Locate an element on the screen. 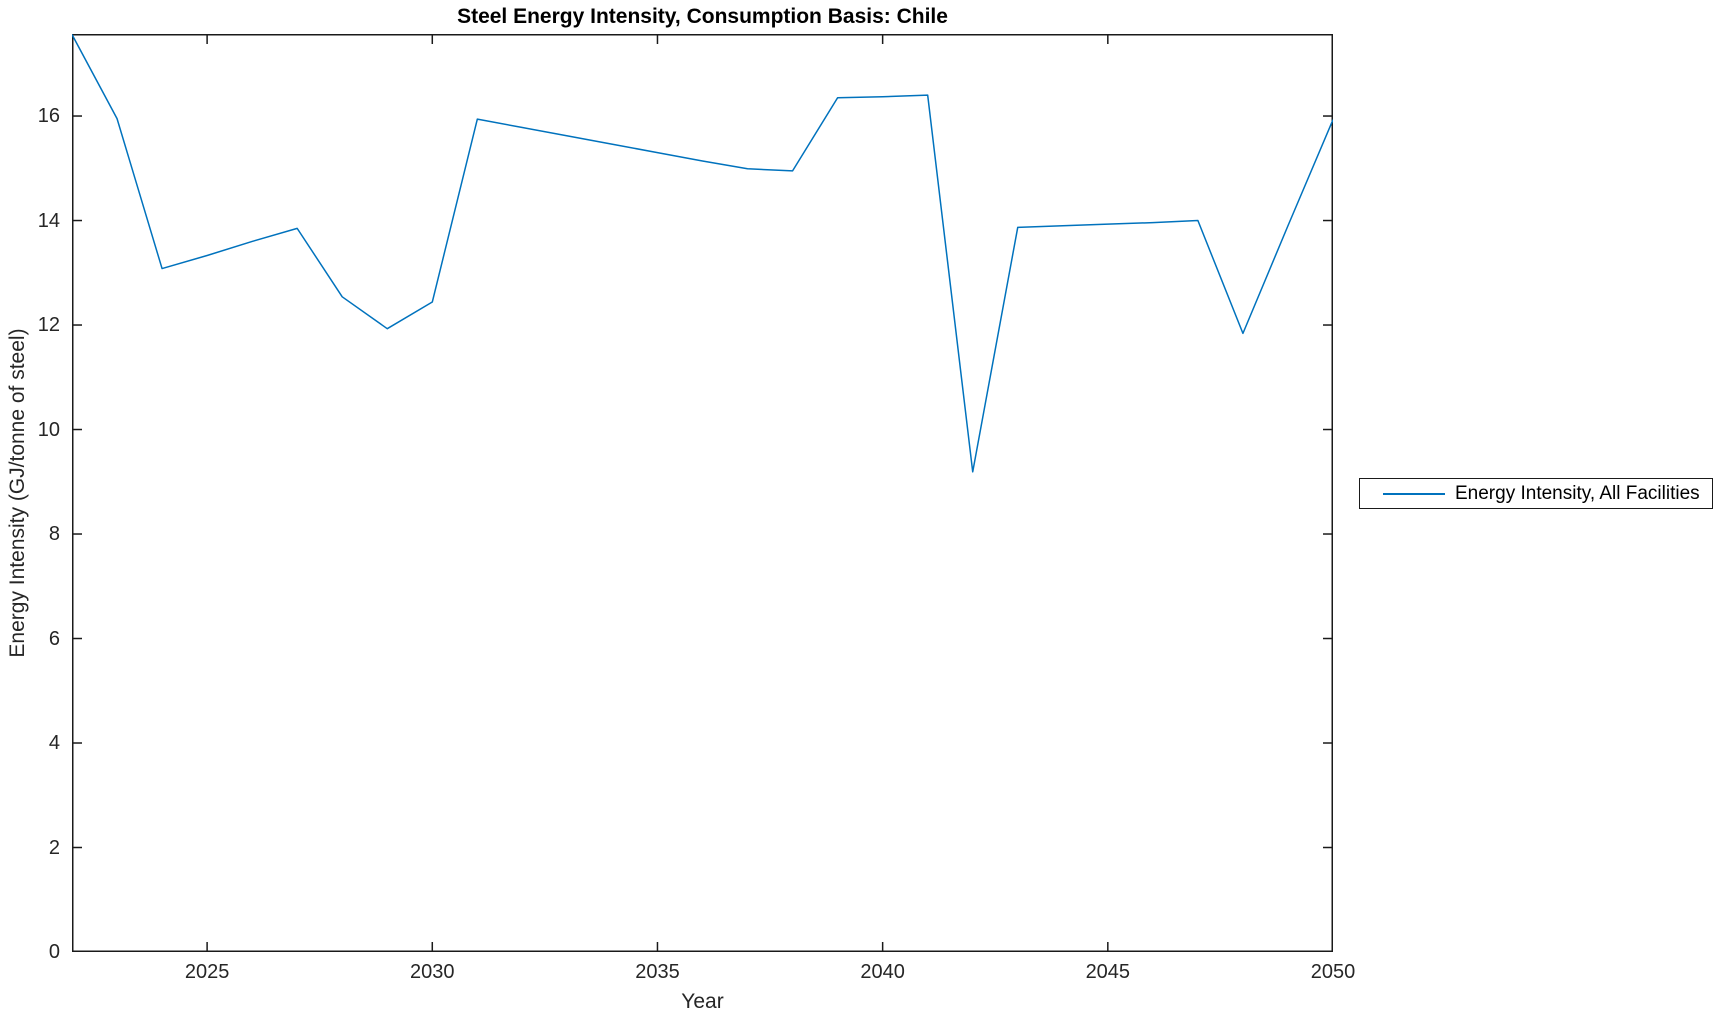 The image size is (1714, 1021). y-tick-label: 0 is located at coordinates (54, 952).